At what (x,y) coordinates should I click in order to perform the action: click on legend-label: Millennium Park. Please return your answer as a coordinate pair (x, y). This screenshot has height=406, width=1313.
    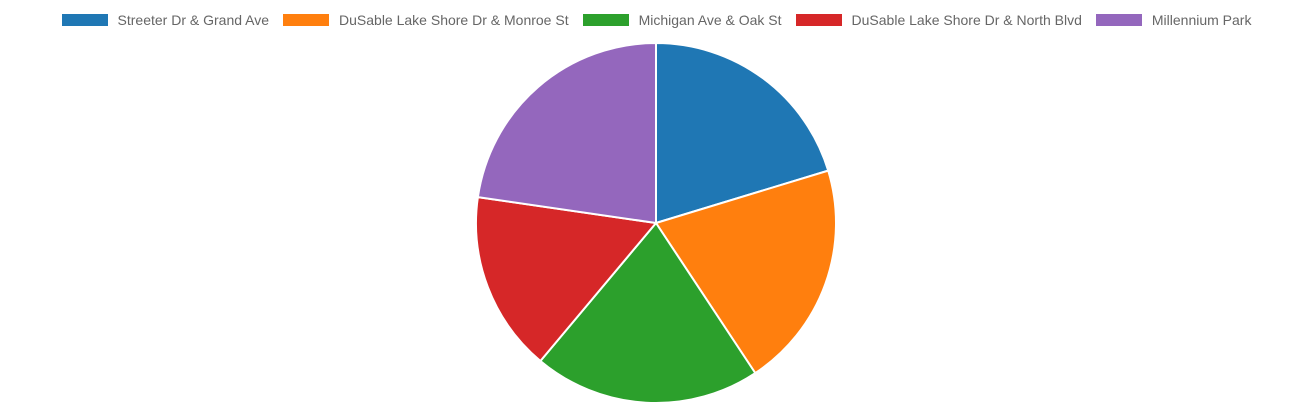
    Looking at the image, I should click on (1201, 20).